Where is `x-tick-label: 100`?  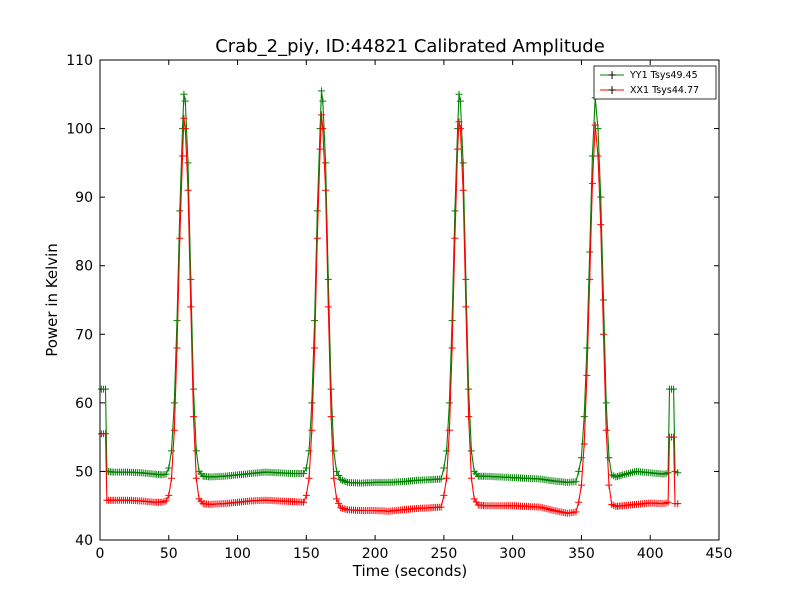 x-tick-label: 100 is located at coordinates (237, 554).